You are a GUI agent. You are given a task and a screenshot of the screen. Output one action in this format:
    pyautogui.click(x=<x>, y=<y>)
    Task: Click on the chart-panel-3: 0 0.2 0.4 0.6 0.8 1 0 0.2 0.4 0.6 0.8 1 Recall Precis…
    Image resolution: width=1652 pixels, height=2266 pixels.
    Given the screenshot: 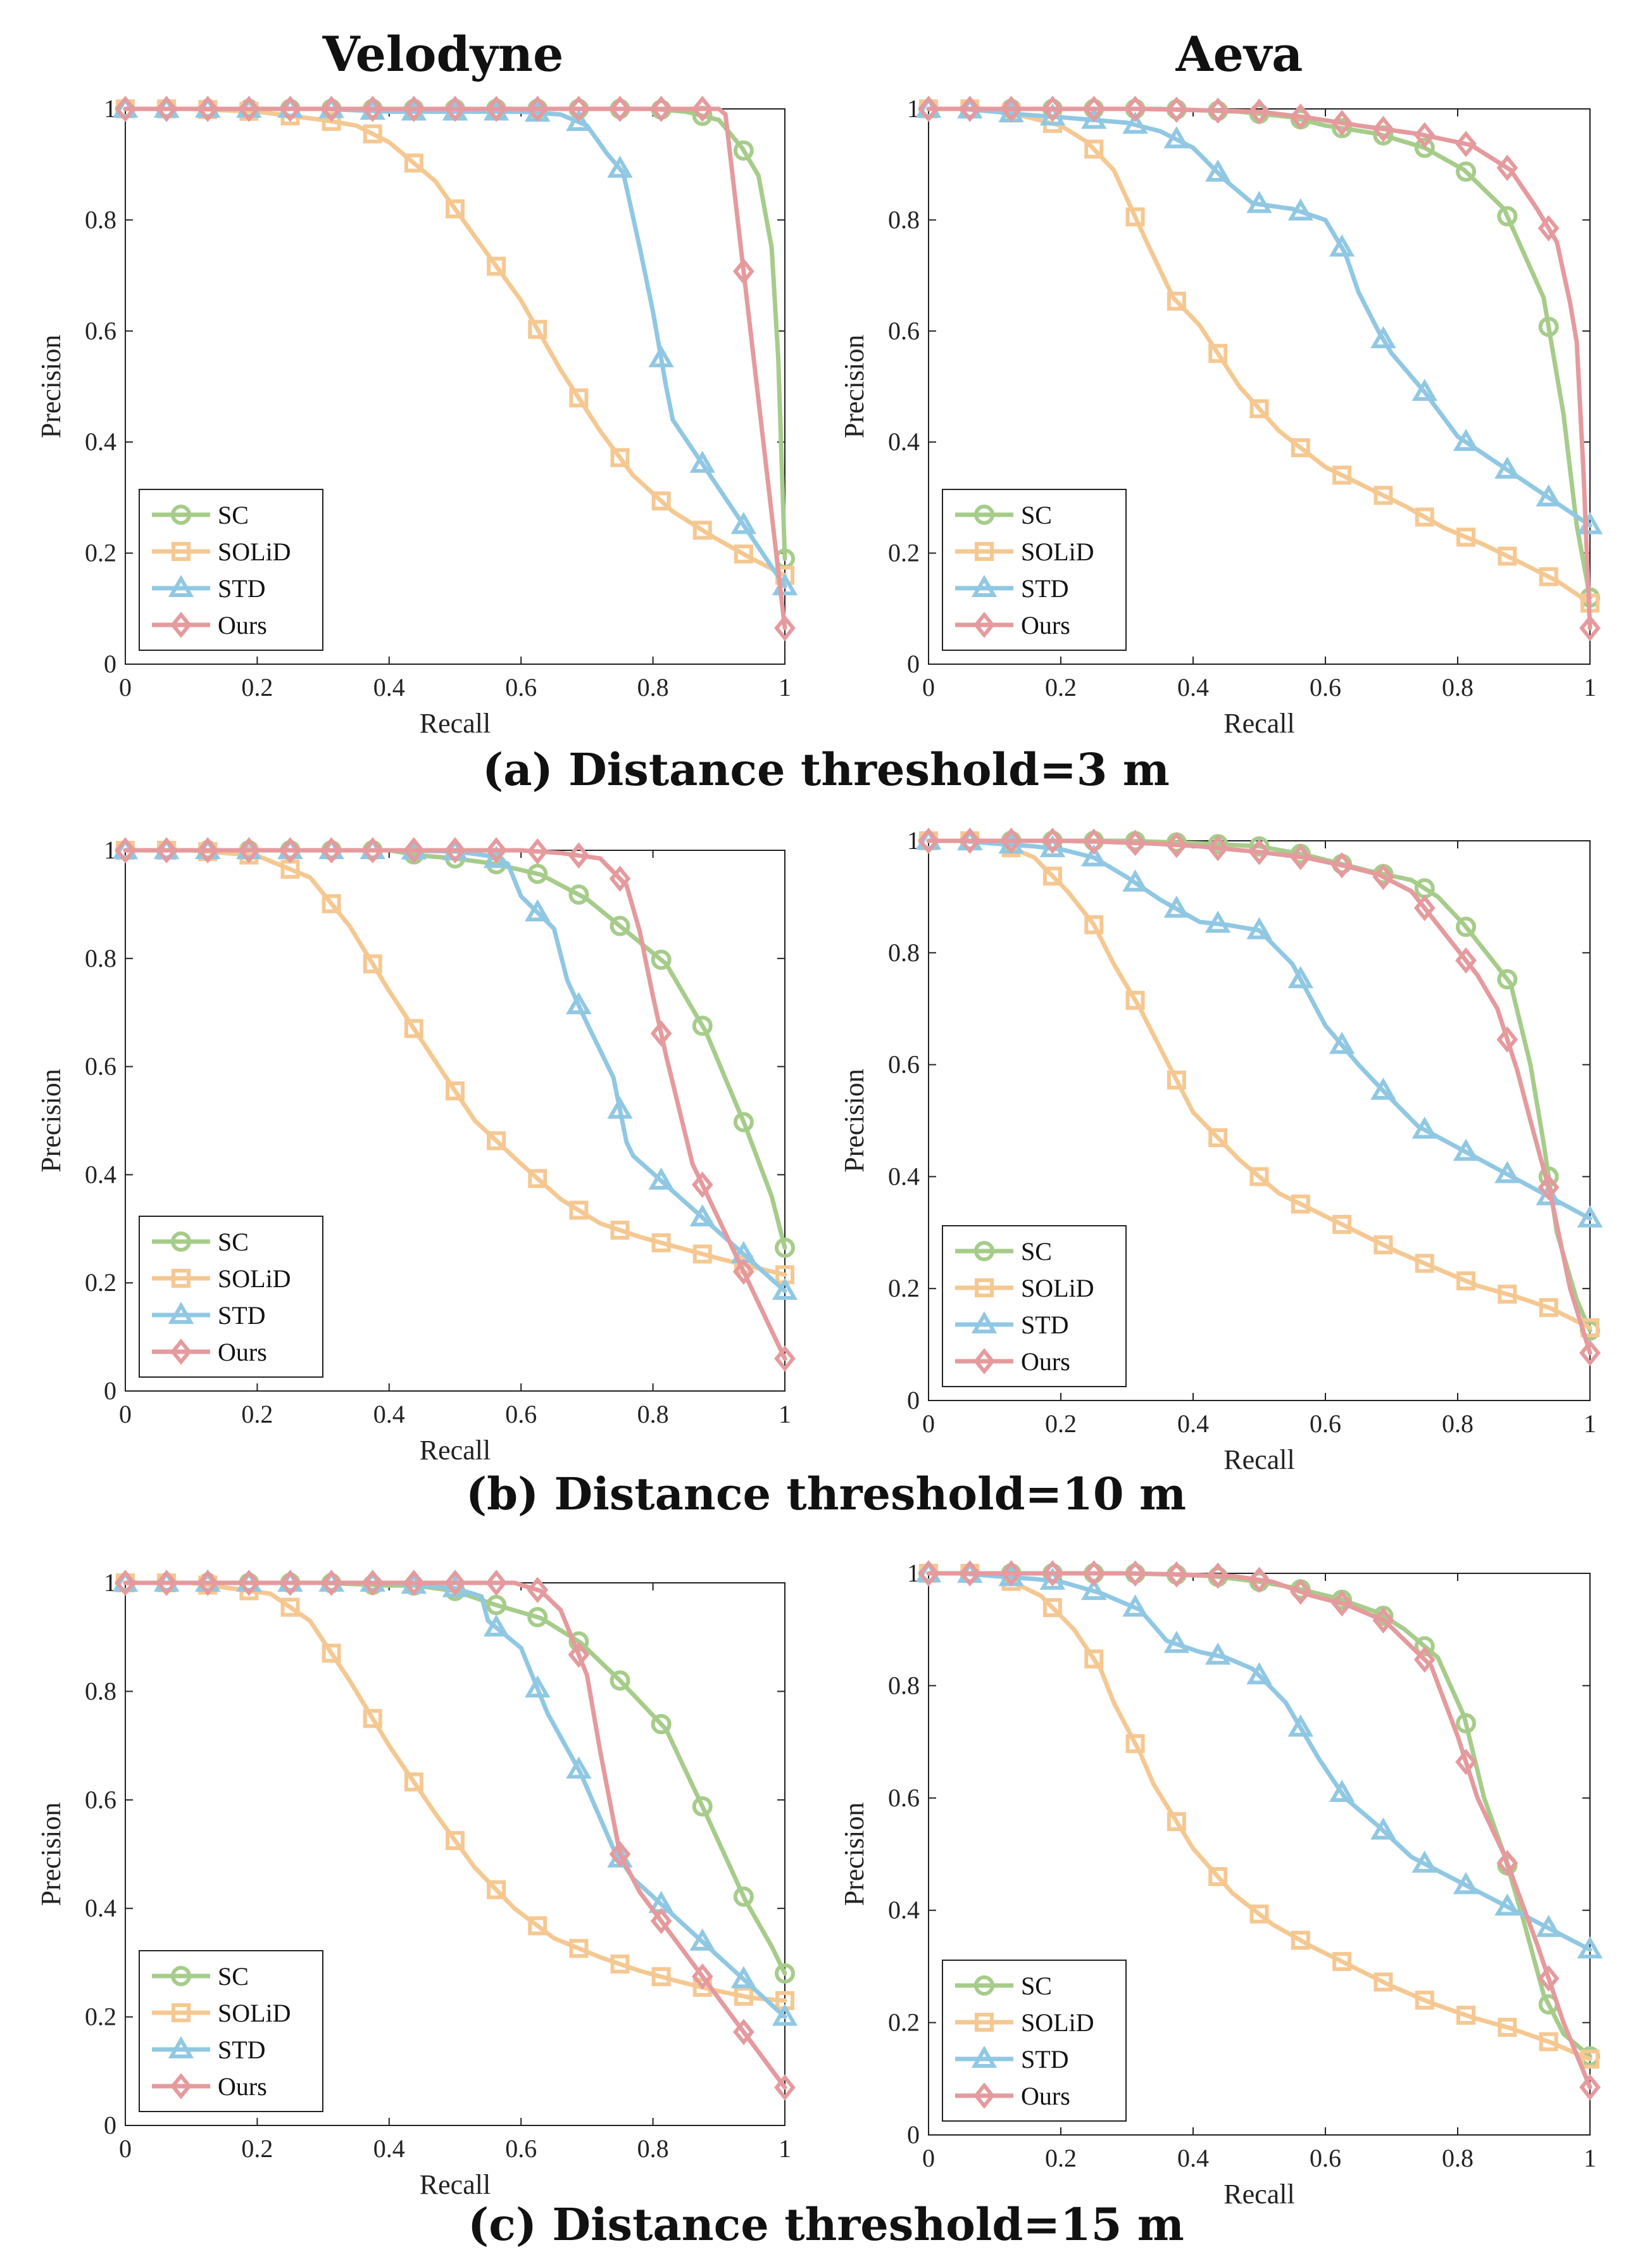 What is the action you would take?
    pyautogui.click(x=1221, y=1150)
    